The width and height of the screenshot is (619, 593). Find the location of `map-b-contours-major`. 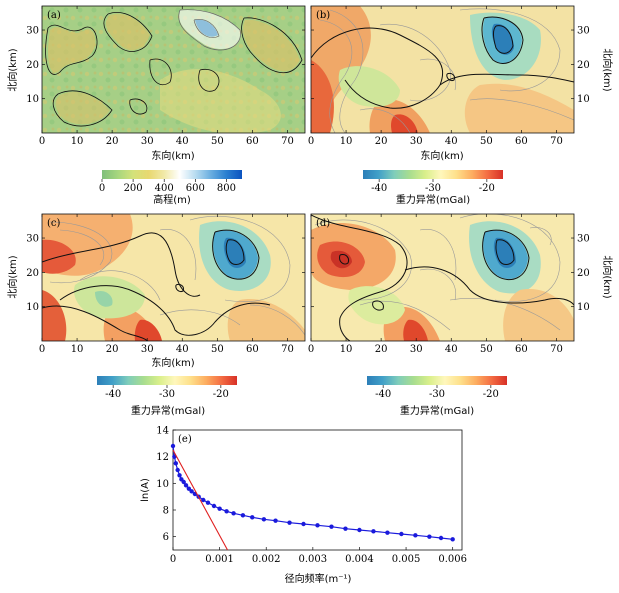

map-b-contours-major is located at coordinates (442, 62).